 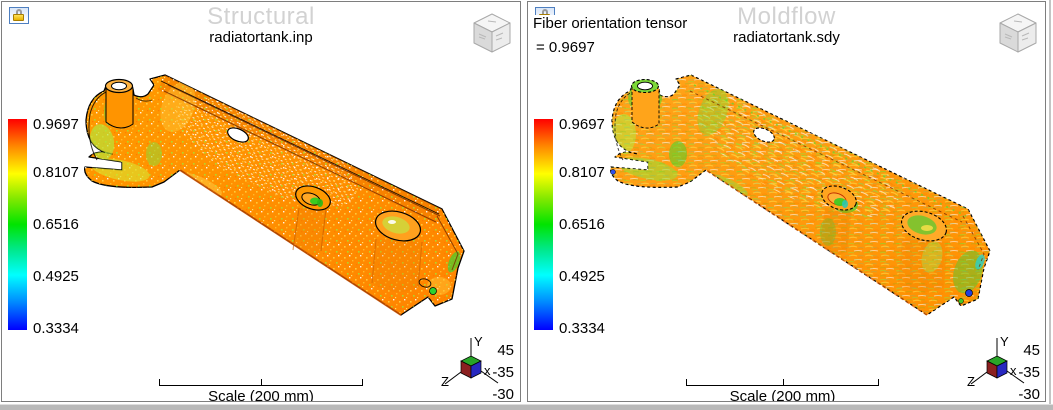 I want to click on panel-subtitle: radiatortank.sdy, so click(x=786, y=37).